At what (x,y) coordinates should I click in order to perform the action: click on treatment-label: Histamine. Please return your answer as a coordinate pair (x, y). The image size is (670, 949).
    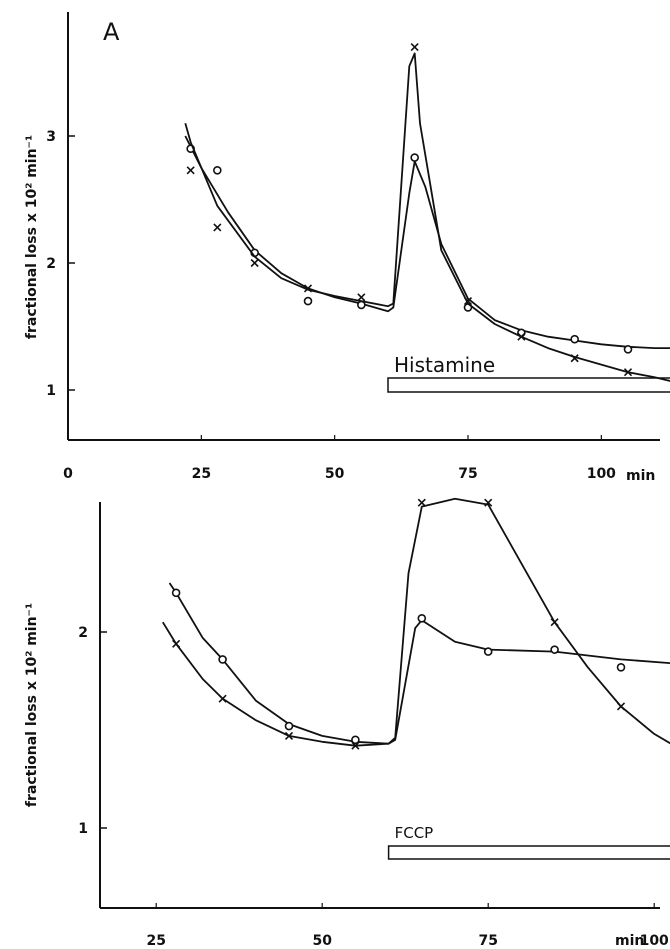
    Looking at the image, I should click on (444, 365).